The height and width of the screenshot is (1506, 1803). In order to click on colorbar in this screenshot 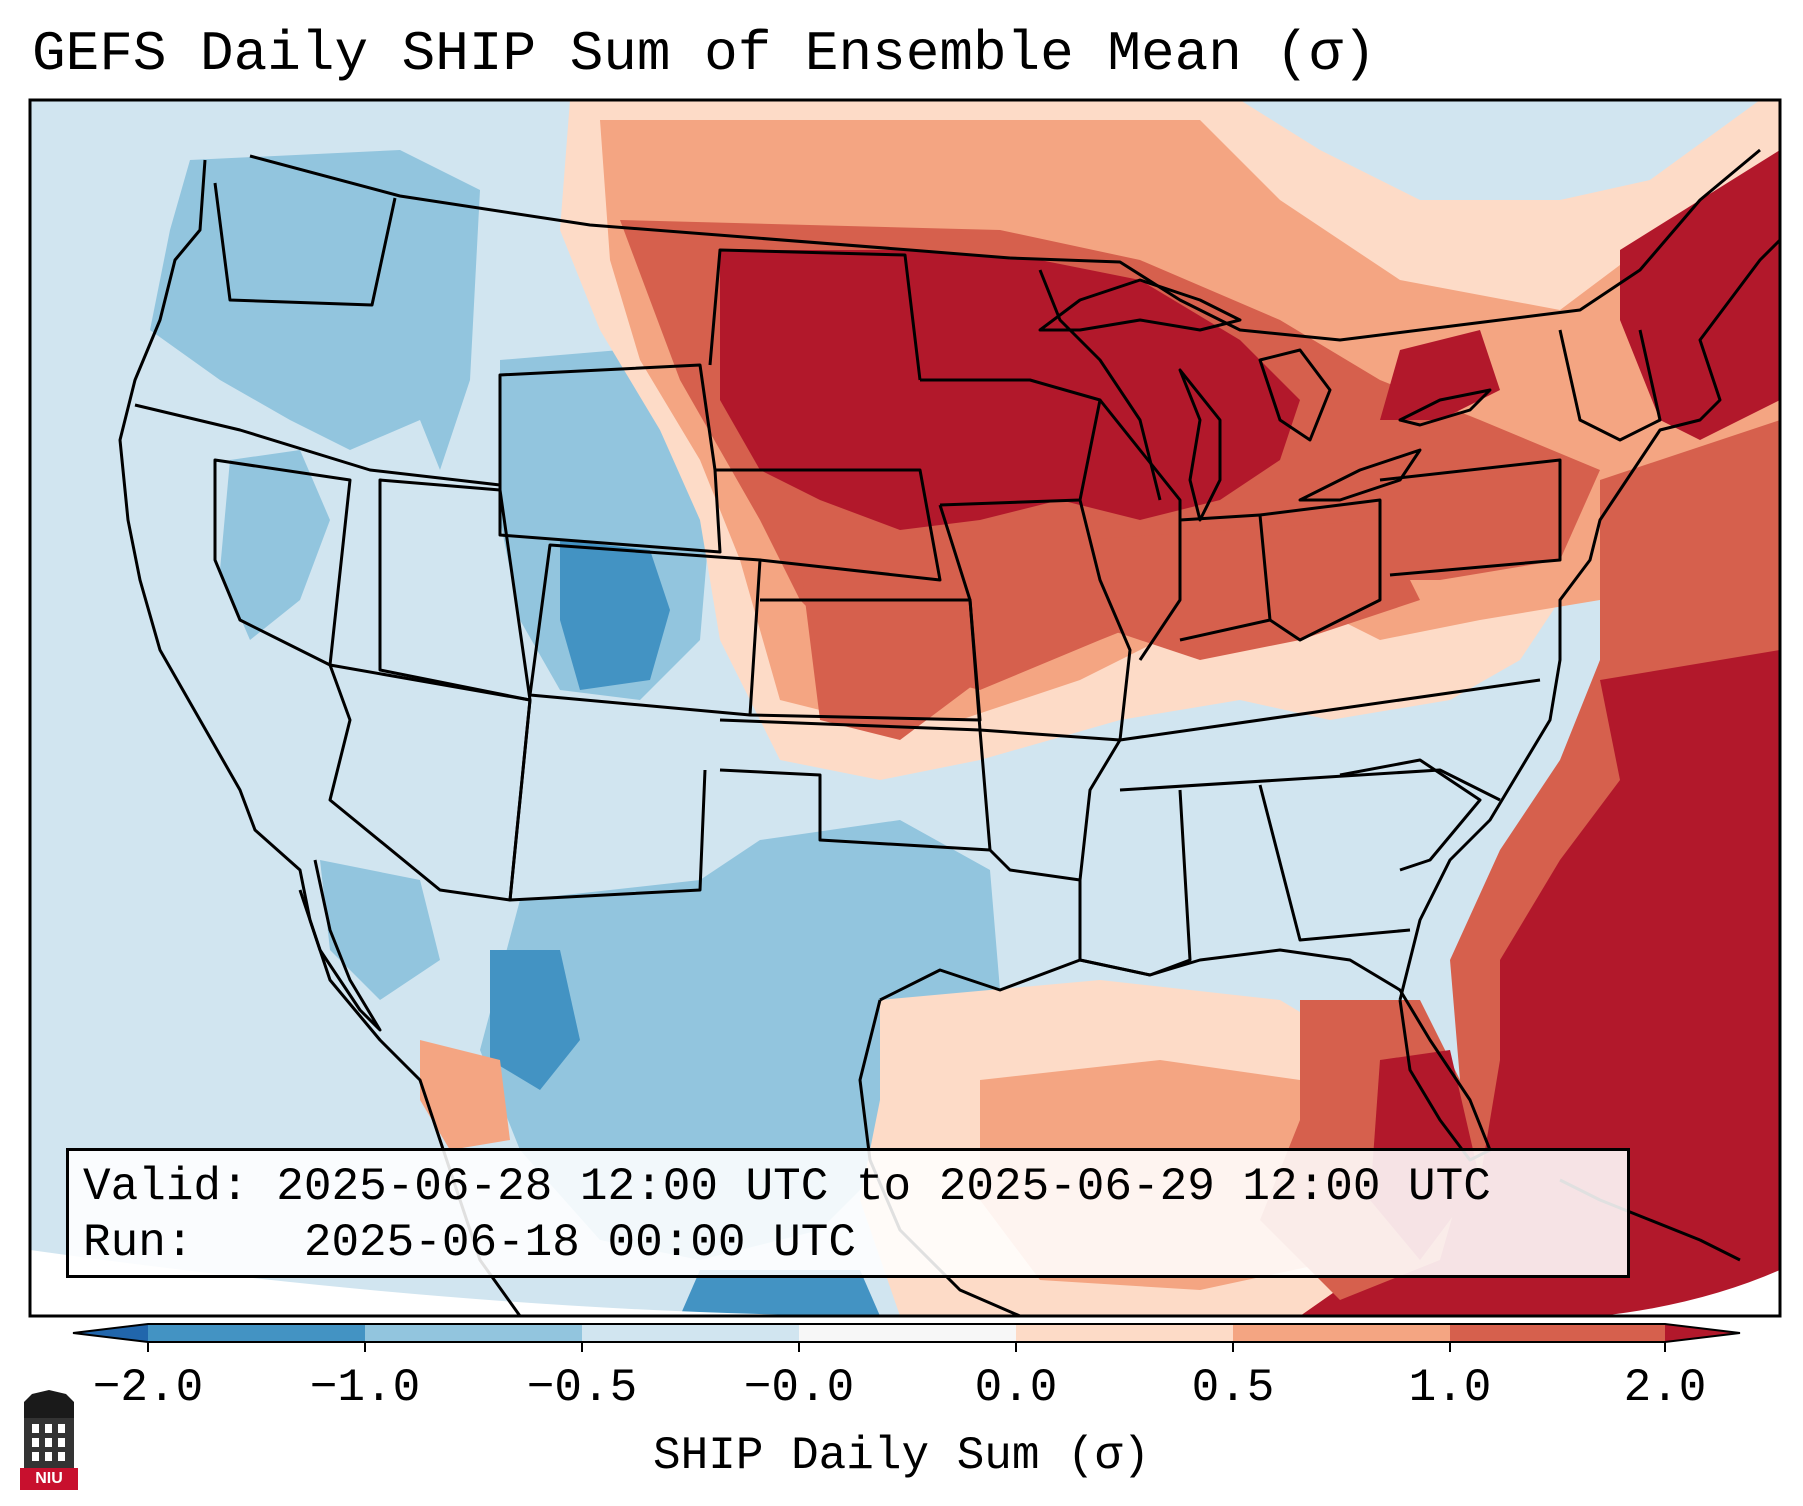, I will do `click(906, 1337)`.